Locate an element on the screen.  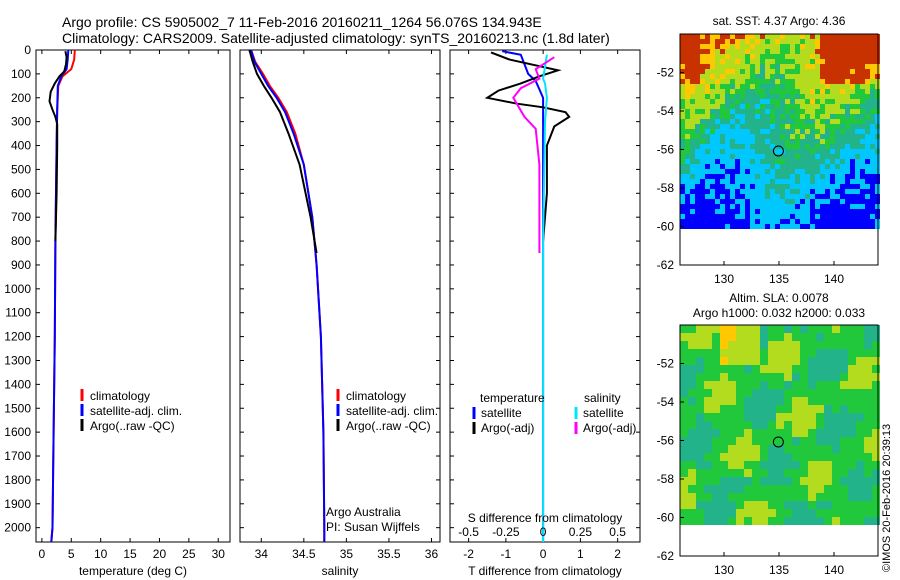
y-tick-label: 700 is located at coordinates (21, 217).